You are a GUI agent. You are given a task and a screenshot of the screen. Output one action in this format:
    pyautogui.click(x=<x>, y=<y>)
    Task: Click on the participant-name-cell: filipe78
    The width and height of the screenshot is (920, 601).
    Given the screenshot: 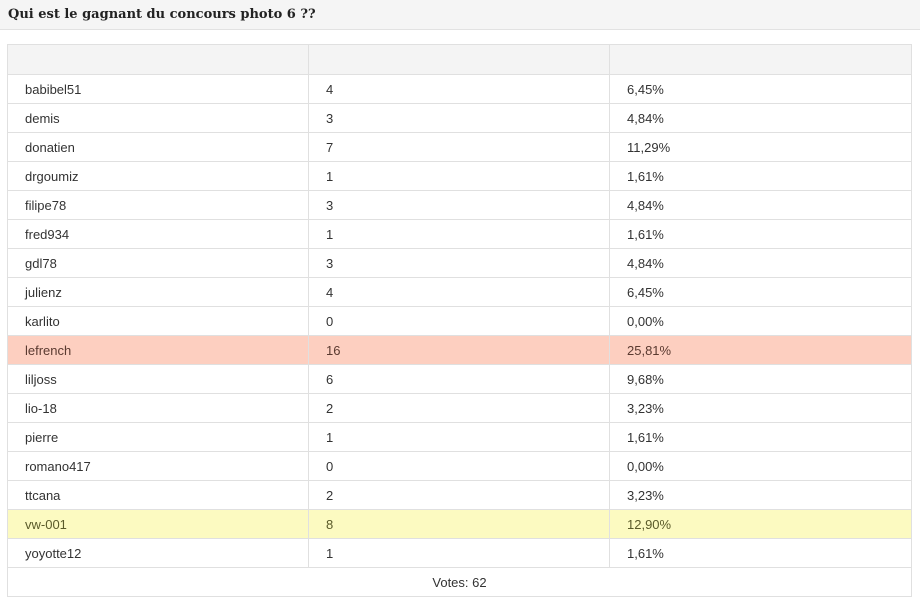 What is the action you would take?
    pyautogui.click(x=158, y=205)
    